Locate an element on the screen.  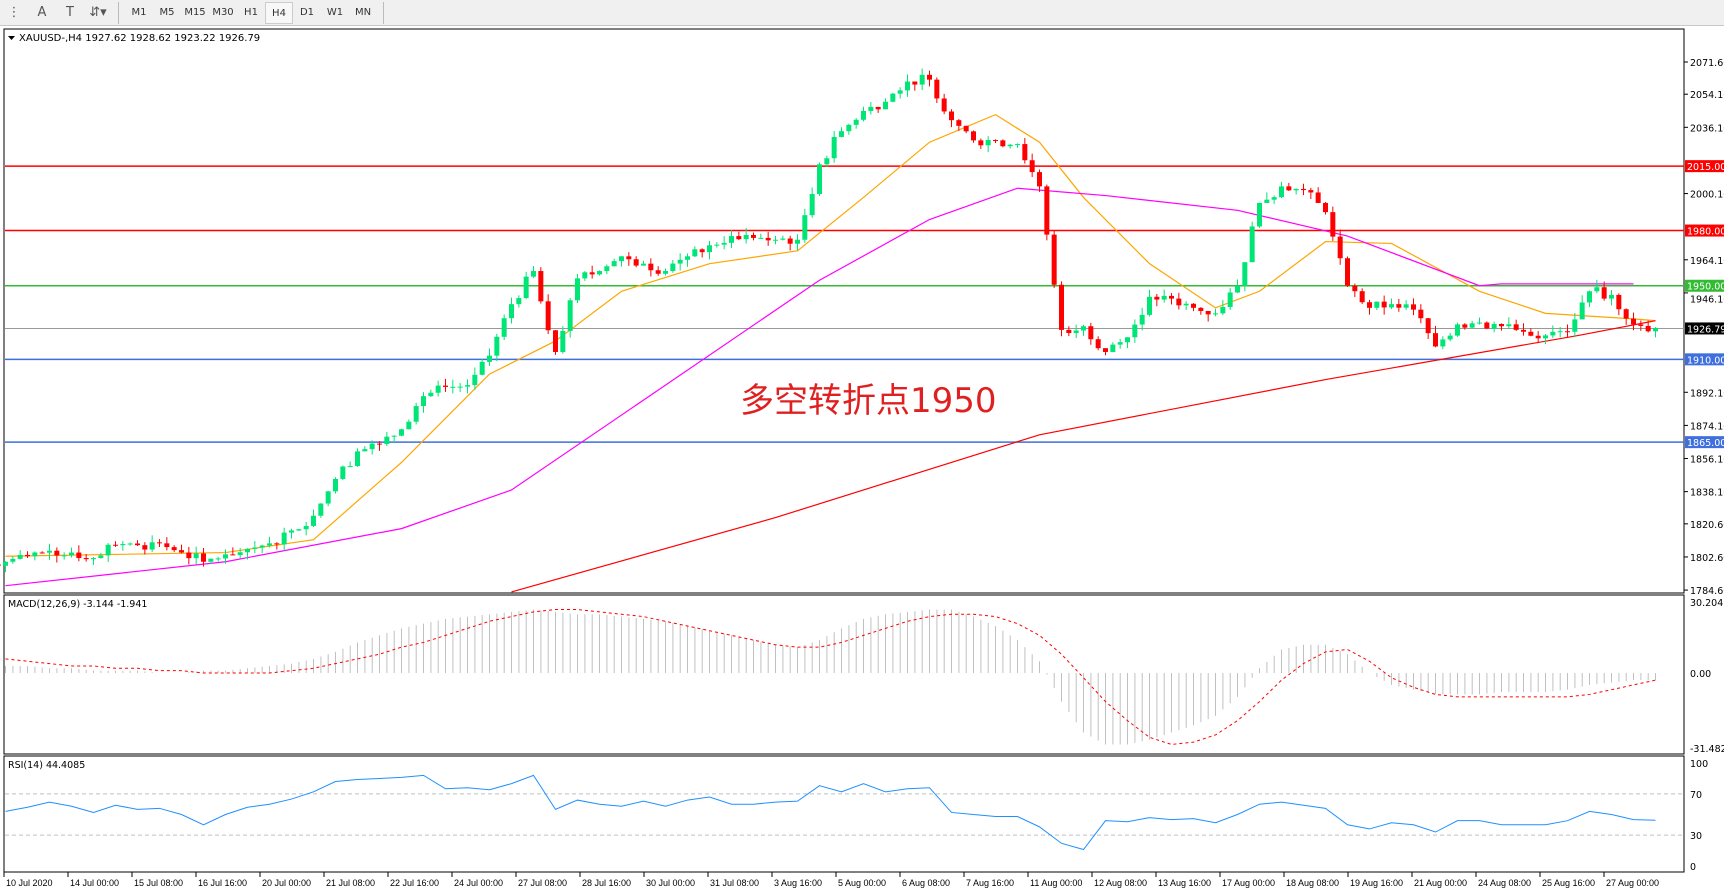
timeframe-m30: M30 is located at coordinates (223, 12).